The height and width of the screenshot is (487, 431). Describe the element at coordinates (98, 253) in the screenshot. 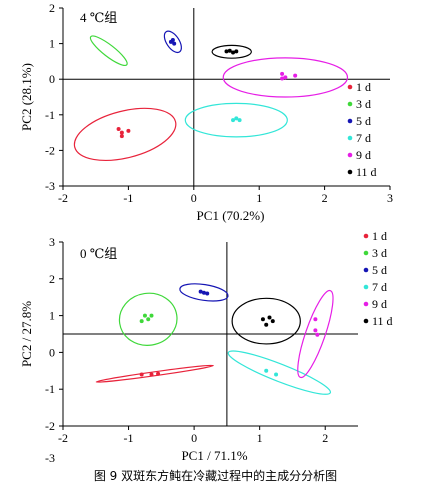

I see `panel-title: 0 ℃组` at that location.